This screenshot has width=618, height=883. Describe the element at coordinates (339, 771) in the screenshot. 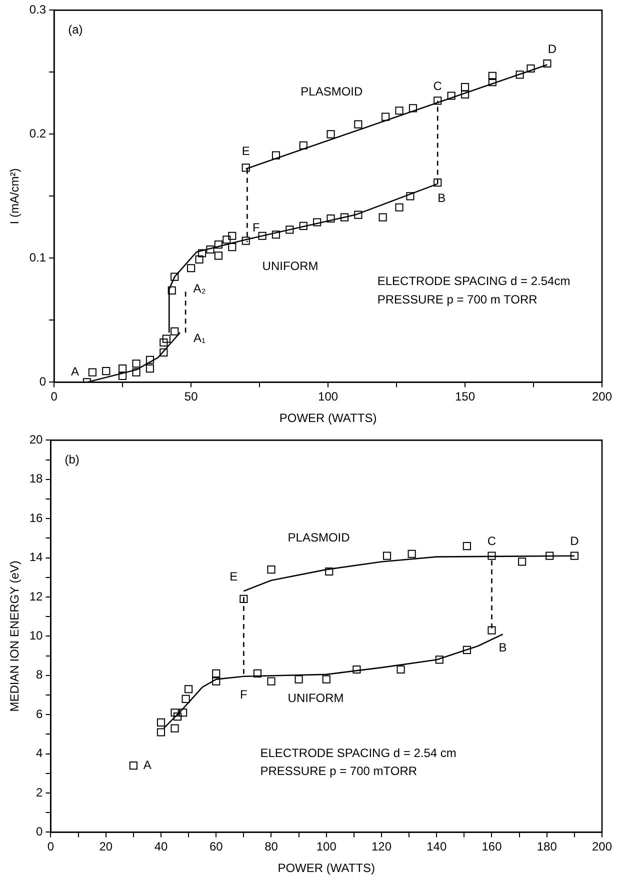

I see `annotation: PRESSURE p = 700 mTORR` at that location.